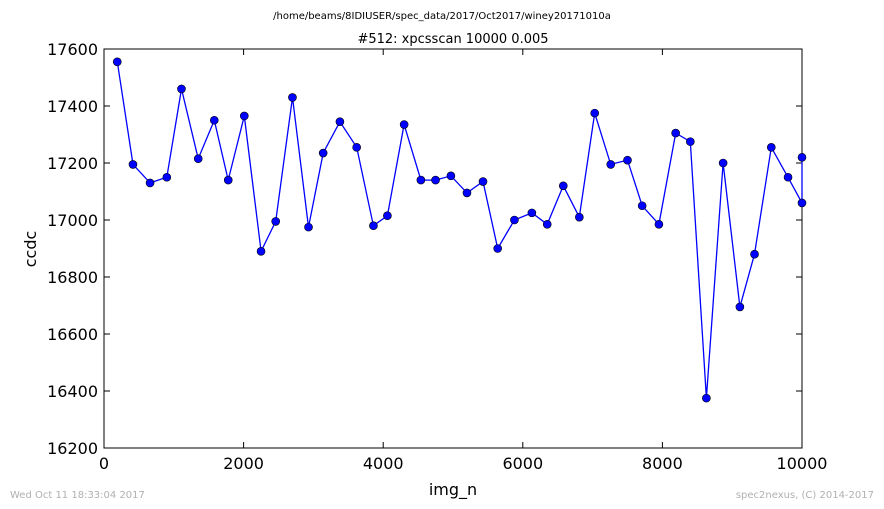 Image resolution: width=884 pixels, height=509 pixels. Describe the element at coordinates (72, 220) in the screenshot. I see `y-tick-label: 17000` at that location.